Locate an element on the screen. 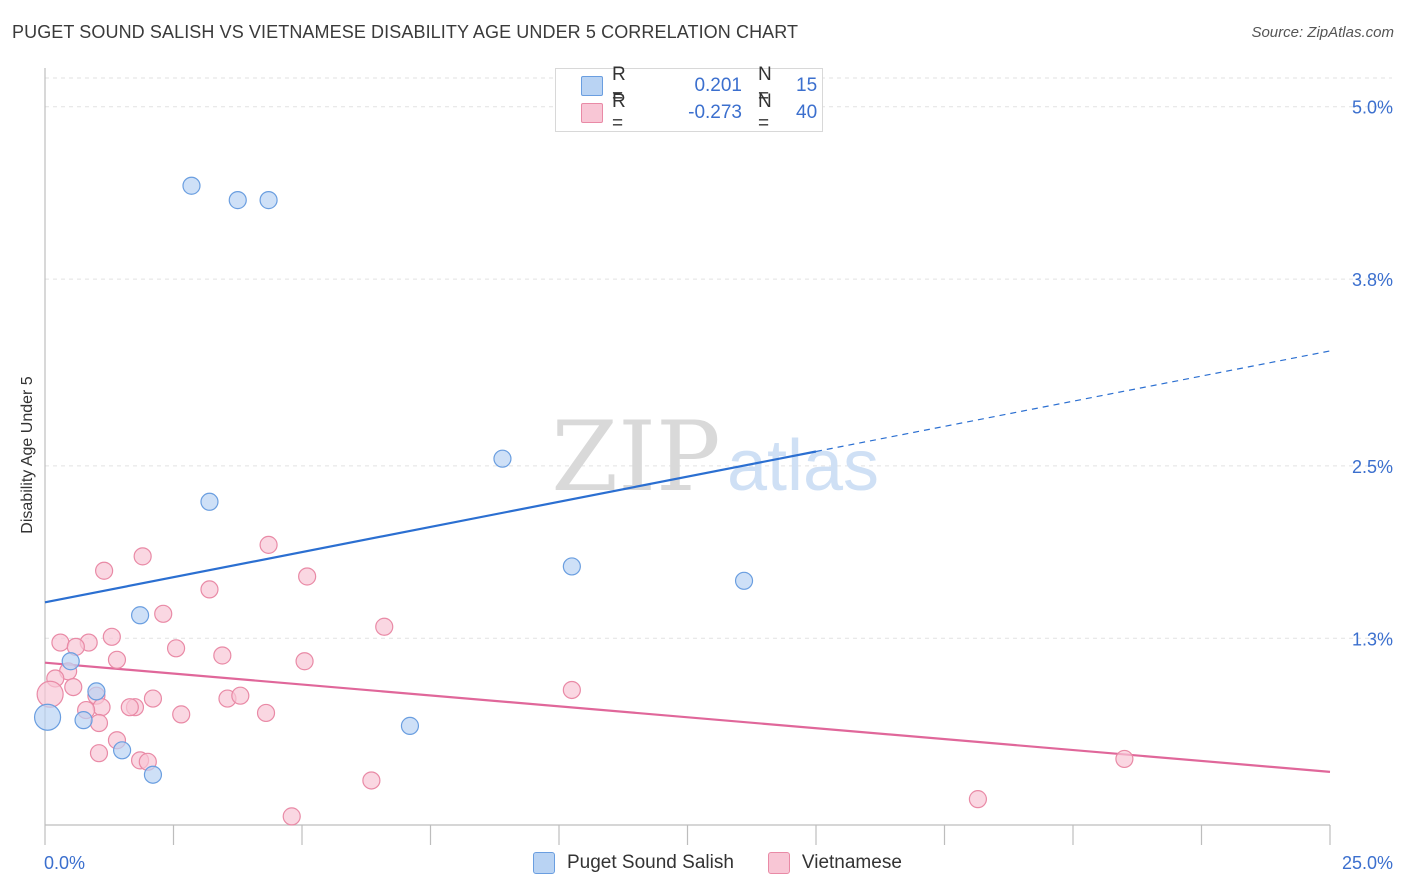  trend-line-salish is located at coordinates (430, 527).